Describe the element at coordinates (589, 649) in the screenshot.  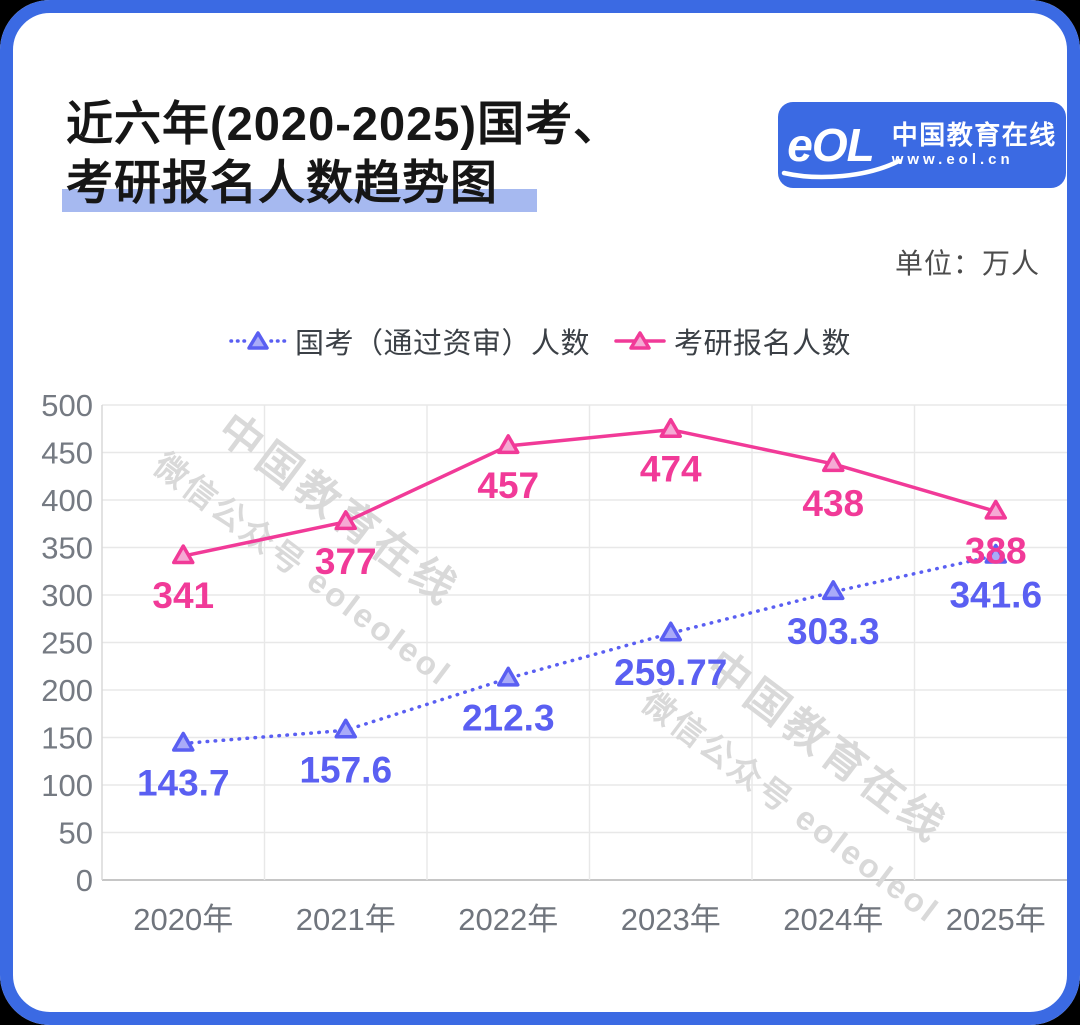
I see `series-line-guokao` at that location.